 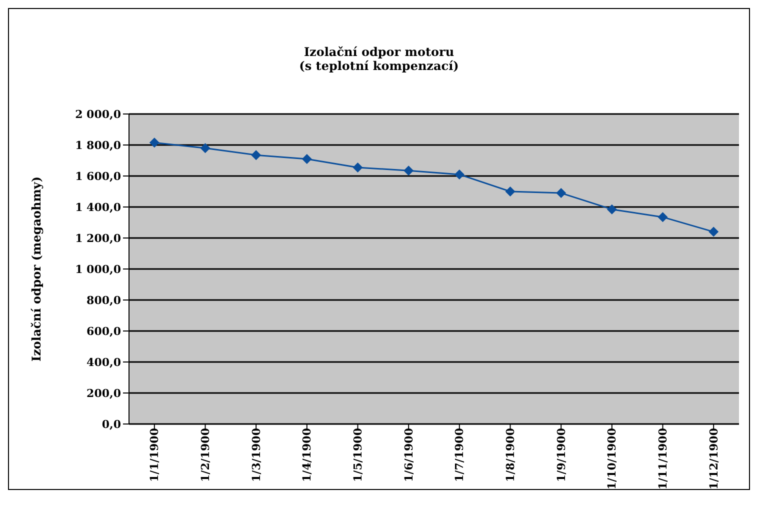 I want to click on x-tick-label: 1/10/1900, so click(x=612, y=459).